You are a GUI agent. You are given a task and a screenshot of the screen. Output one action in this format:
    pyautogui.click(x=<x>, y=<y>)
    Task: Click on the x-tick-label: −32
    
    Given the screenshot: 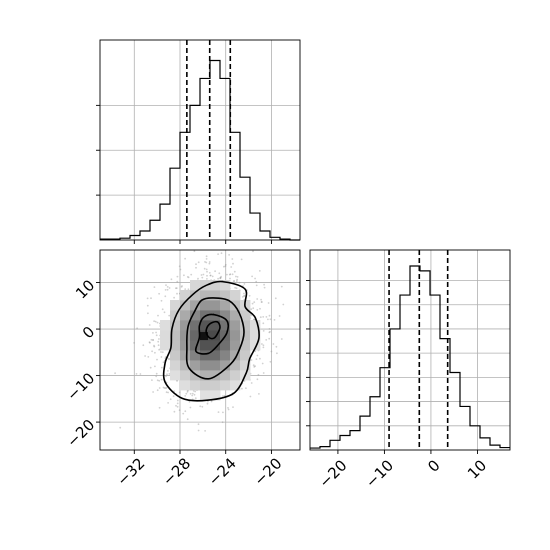 What is the action you would take?
    pyautogui.click(x=130, y=471)
    